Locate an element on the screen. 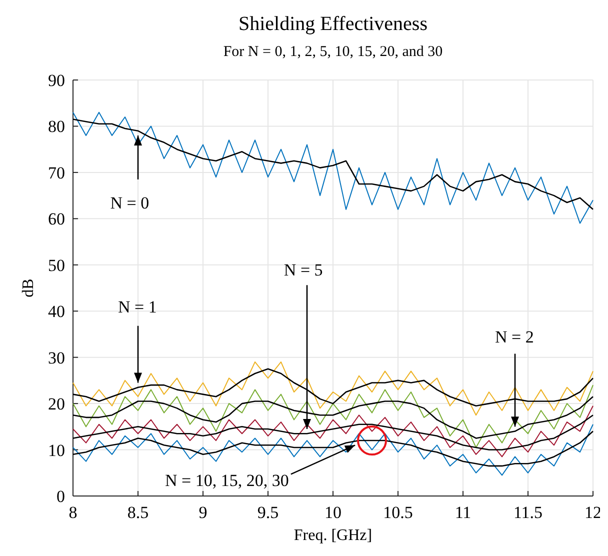  x-tick-label: 11.5 is located at coordinates (528, 512).